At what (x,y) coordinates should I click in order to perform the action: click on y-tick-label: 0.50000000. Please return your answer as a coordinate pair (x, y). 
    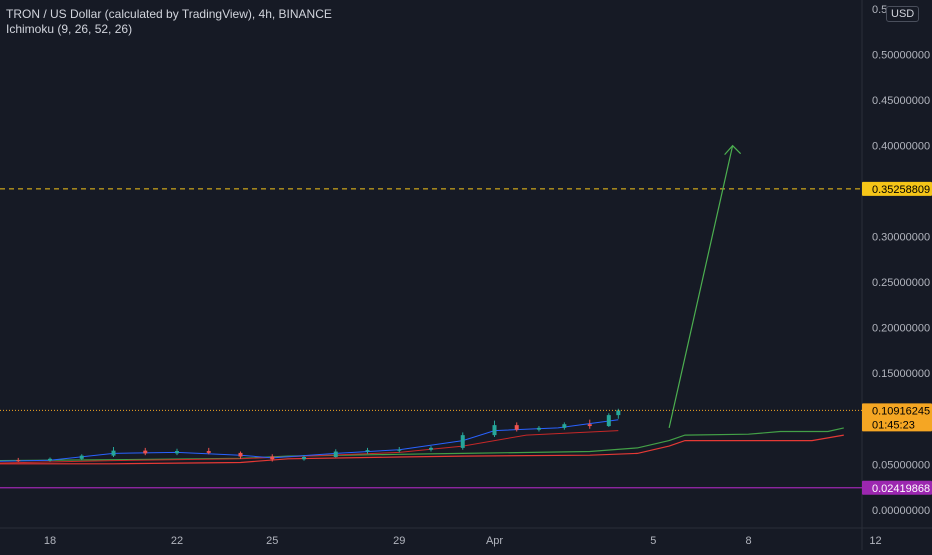
    Looking at the image, I should click on (901, 56).